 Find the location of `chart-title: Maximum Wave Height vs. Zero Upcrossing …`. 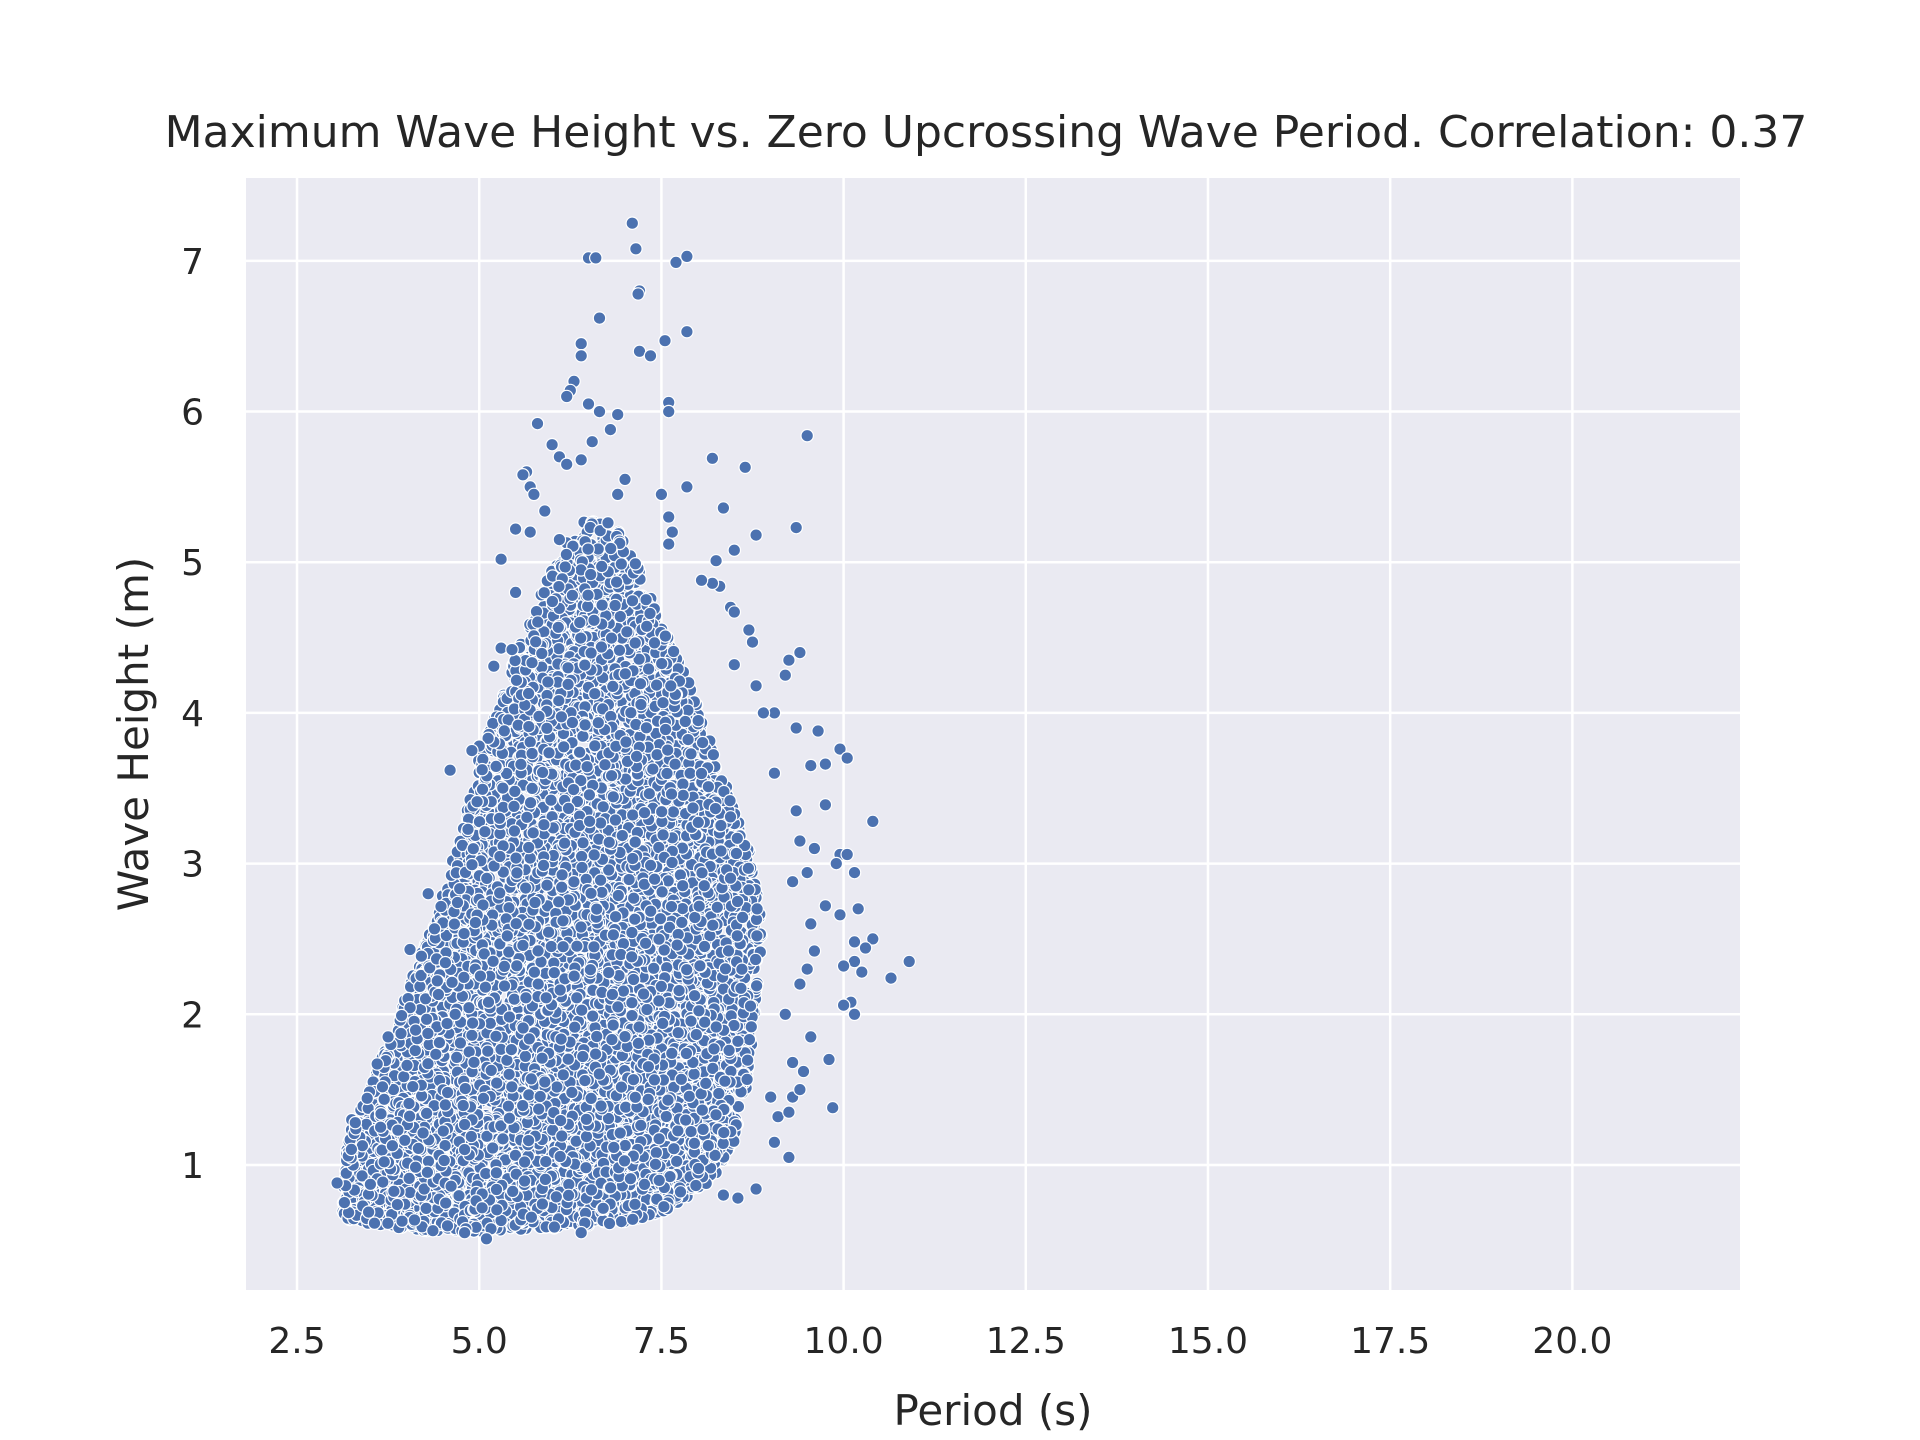

chart-title: Maximum Wave Height vs. Zero Upcrossing … is located at coordinates (986, 132).